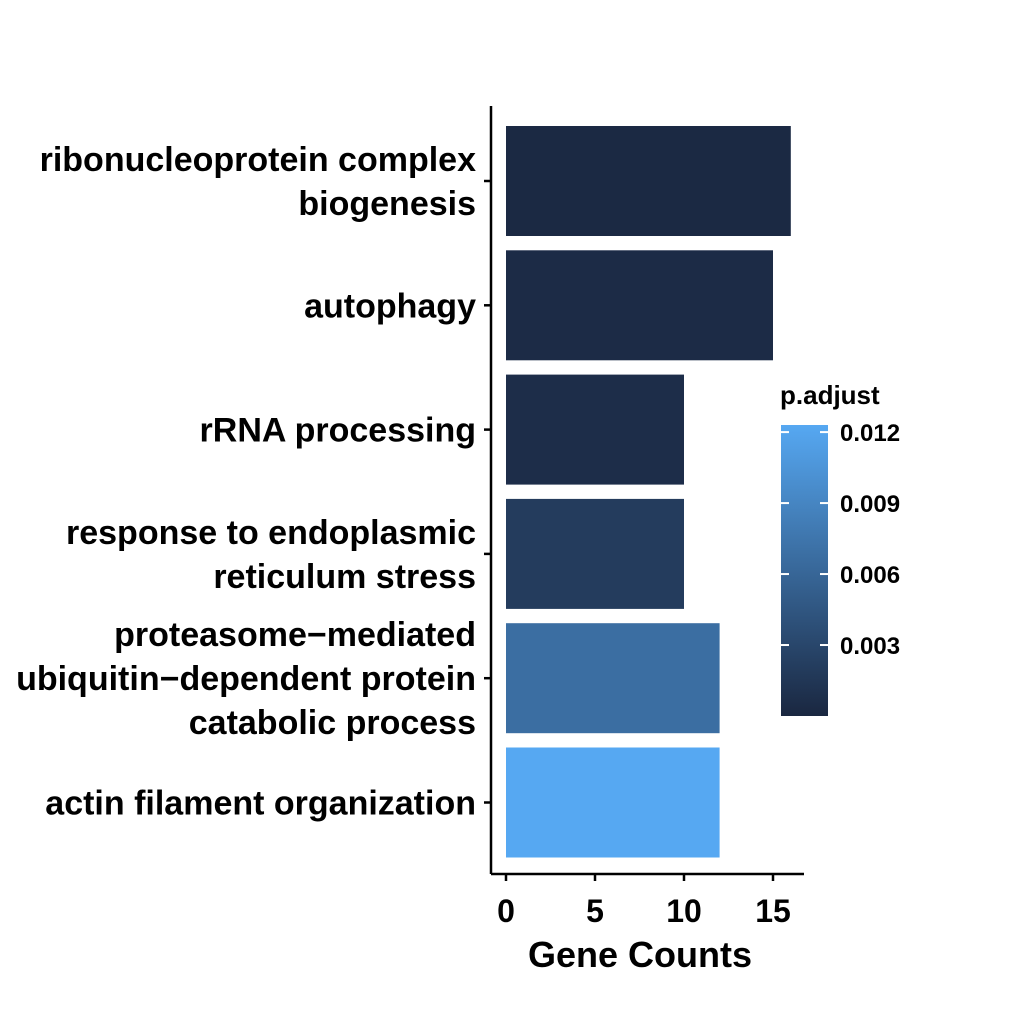  What do you see at coordinates (640, 954) in the screenshot?
I see `x-axis-title: Gene Counts` at bounding box center [640, 954].